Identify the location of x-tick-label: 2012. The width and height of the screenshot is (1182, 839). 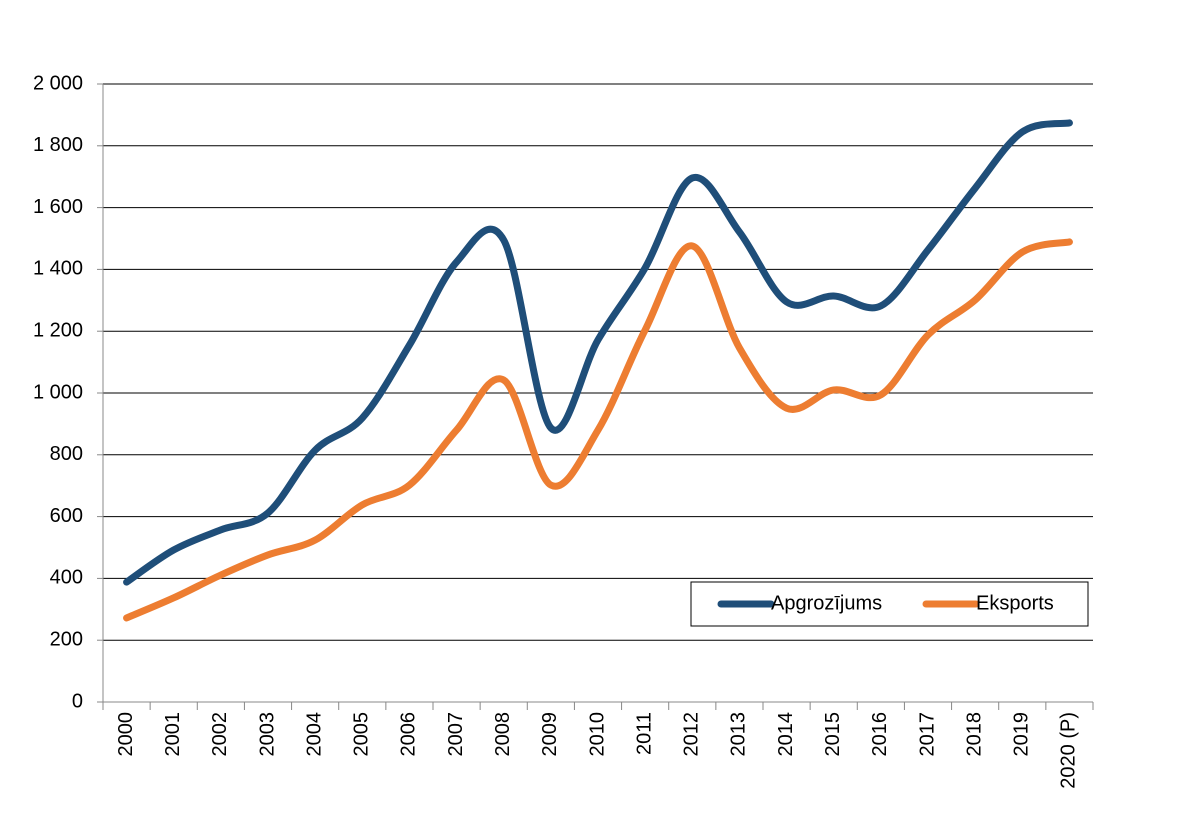
(692, 734).